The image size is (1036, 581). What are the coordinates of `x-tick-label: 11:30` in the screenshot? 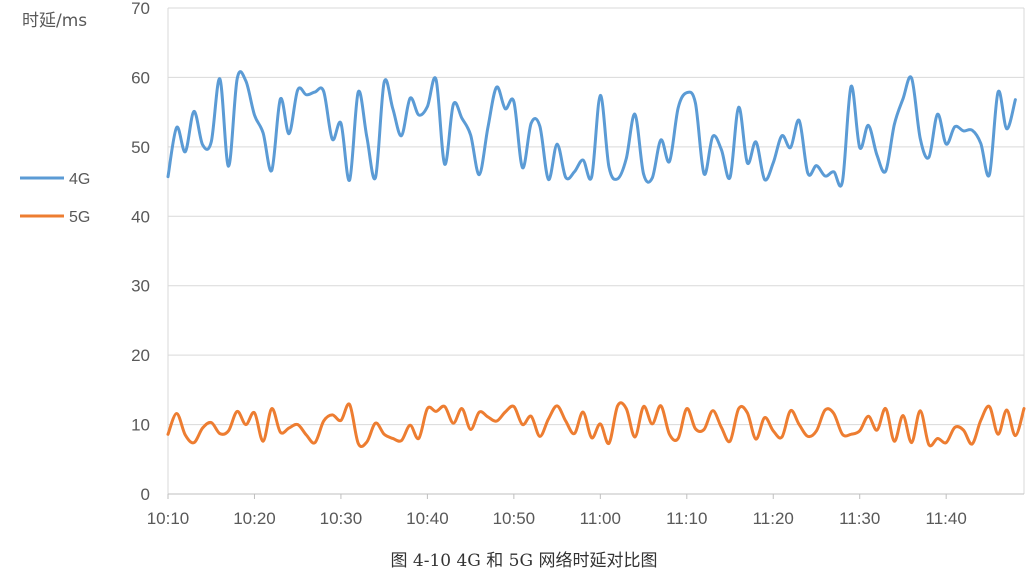 It's located at (859, 518).